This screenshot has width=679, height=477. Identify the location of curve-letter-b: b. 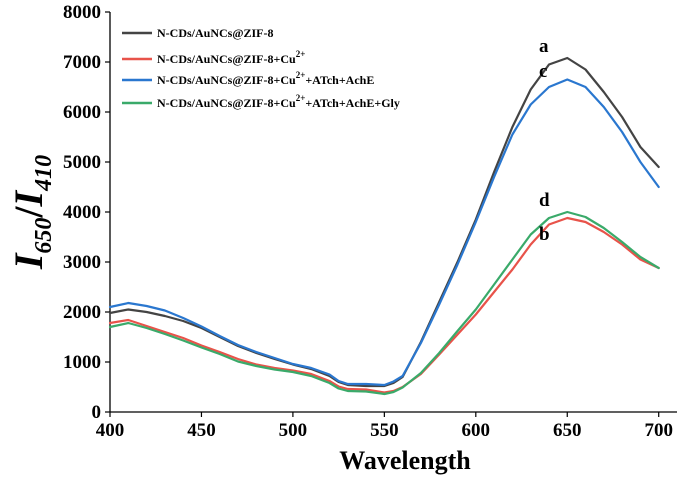
(544, 234).